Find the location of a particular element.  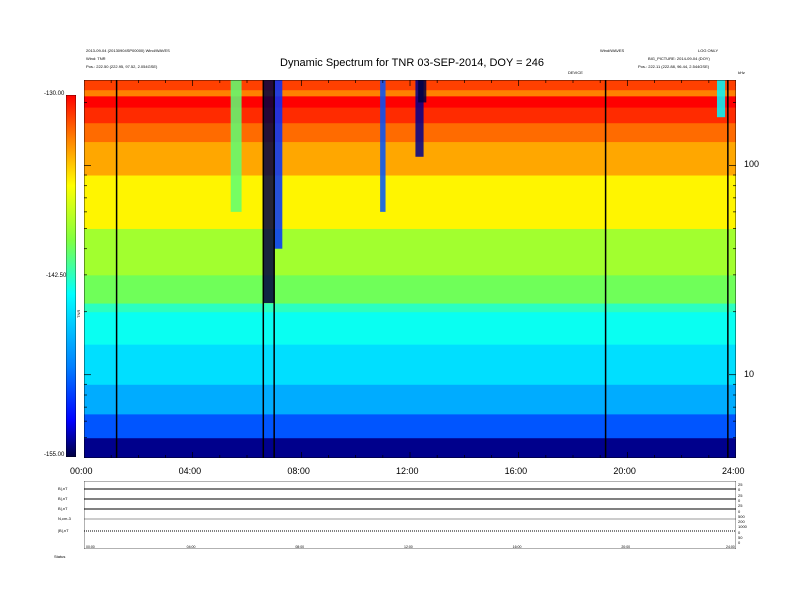

y-tick-label: 100 is located at coordinates (752, 164).